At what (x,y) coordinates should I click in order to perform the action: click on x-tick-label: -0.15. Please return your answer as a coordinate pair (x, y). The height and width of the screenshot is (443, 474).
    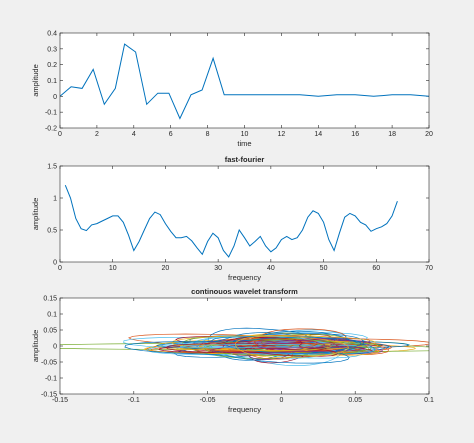
    Looking at the image, I should click on (60, 400).